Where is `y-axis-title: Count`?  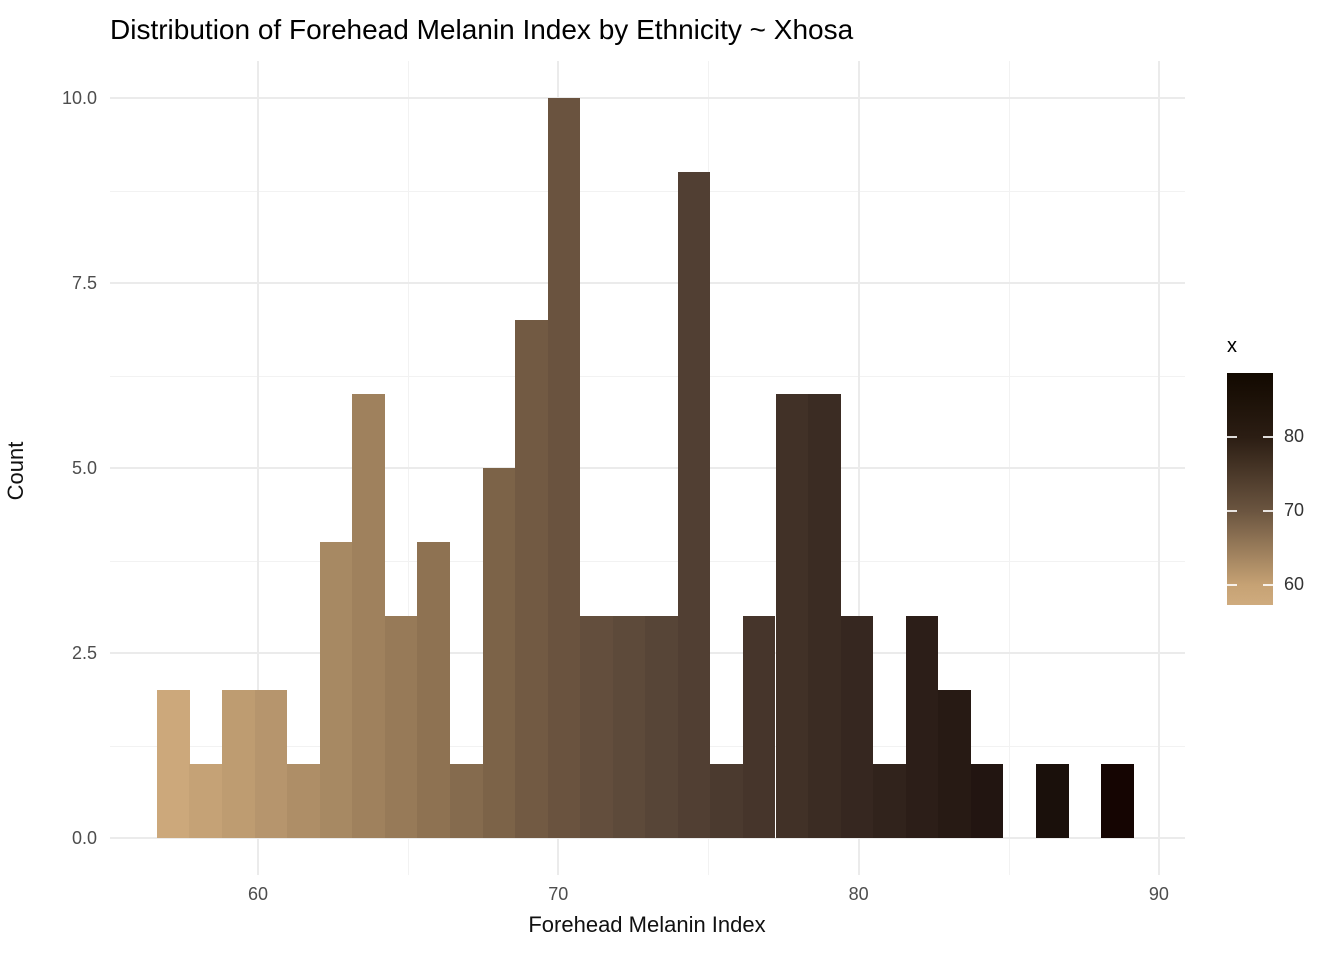 y-axis-title: Count is located at coordinates (15, 471).